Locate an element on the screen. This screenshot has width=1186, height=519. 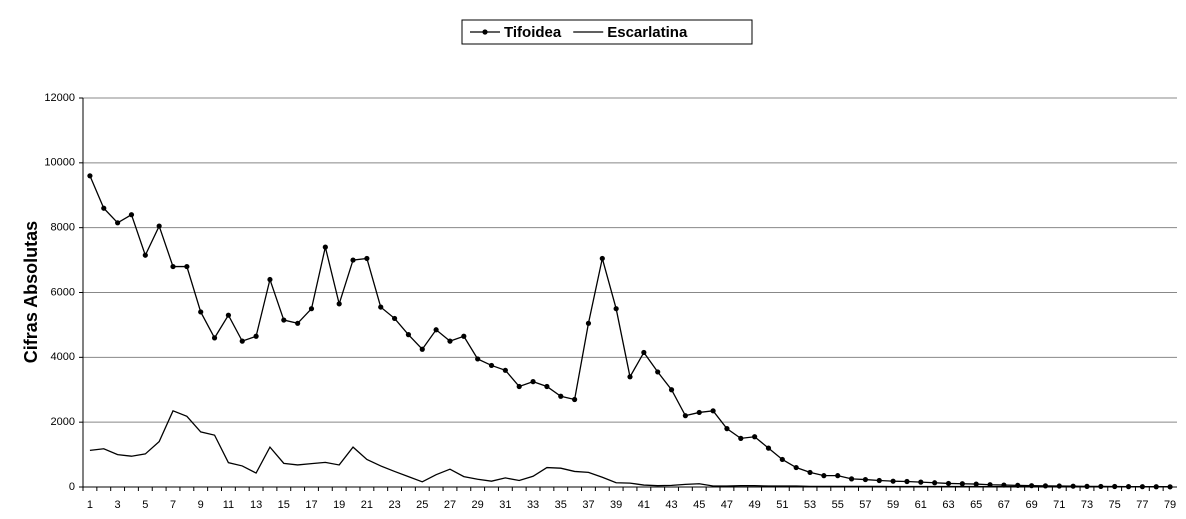
x-tick-label: 31 is located at coordinates (505, 505).